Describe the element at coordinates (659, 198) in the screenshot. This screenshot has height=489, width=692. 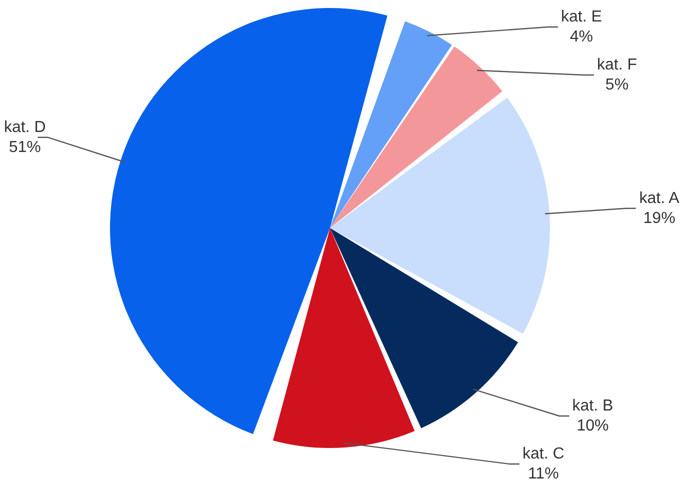
I see `slice-label: kat. A` at that location.